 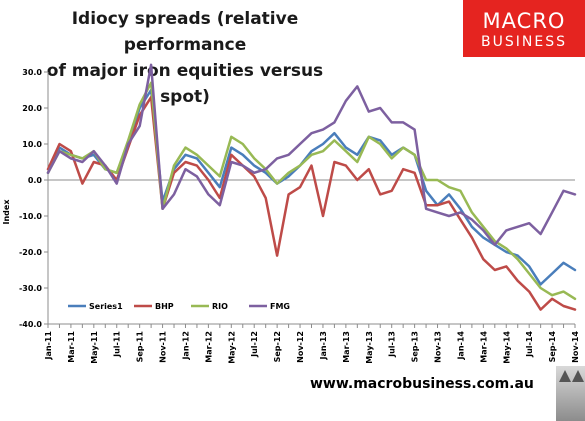 I want to click on logo-line1: MACRO, so click(x=524, y=21).